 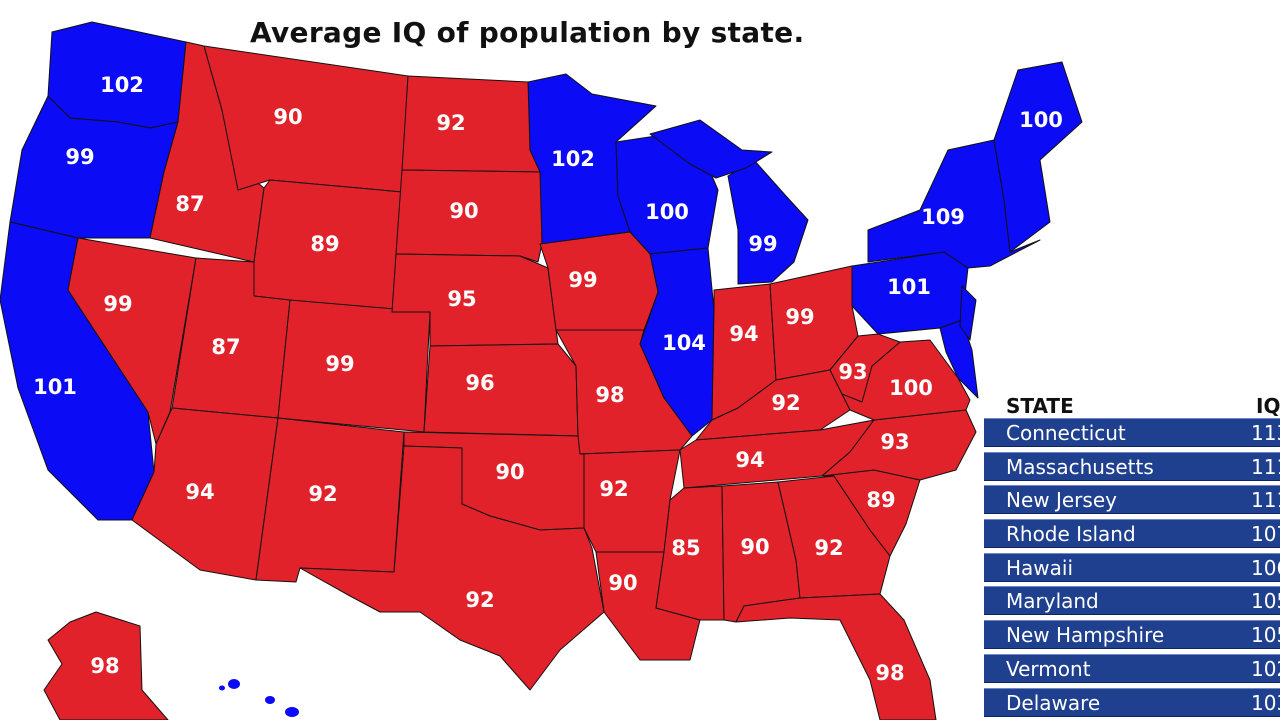 What do you see at coordinates (943, 217) in the screenshot?
I see `state-iq-label: 109` at bounding box center [943, 217].